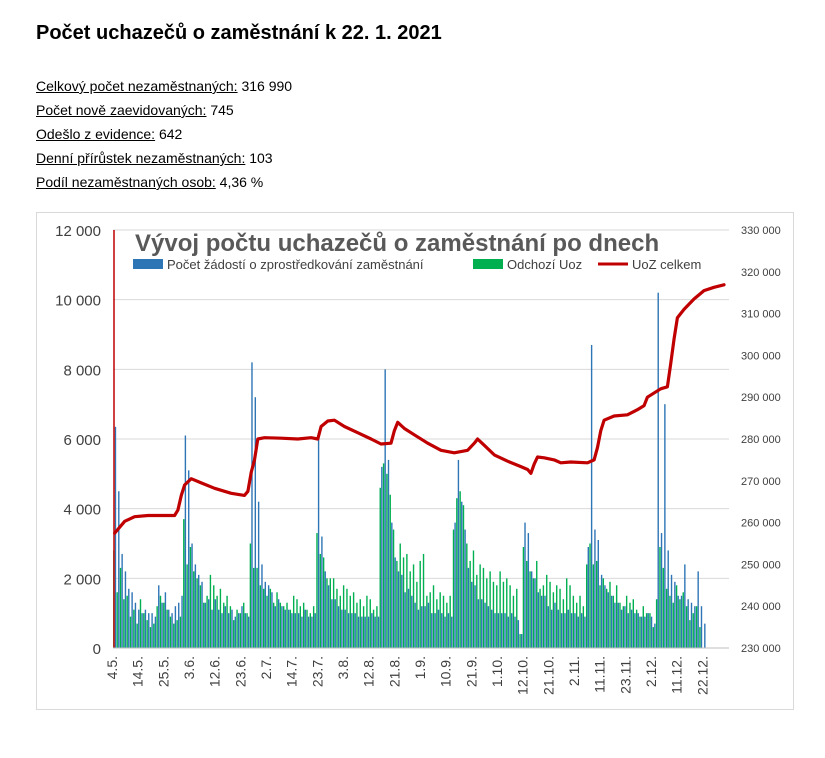 The width and height of the screenshot is (825, 758). What do you see at coordinates (189, 667) in the screenshot?
I see `x-tick-label: 3.6.` at bounding box center [189, 667].